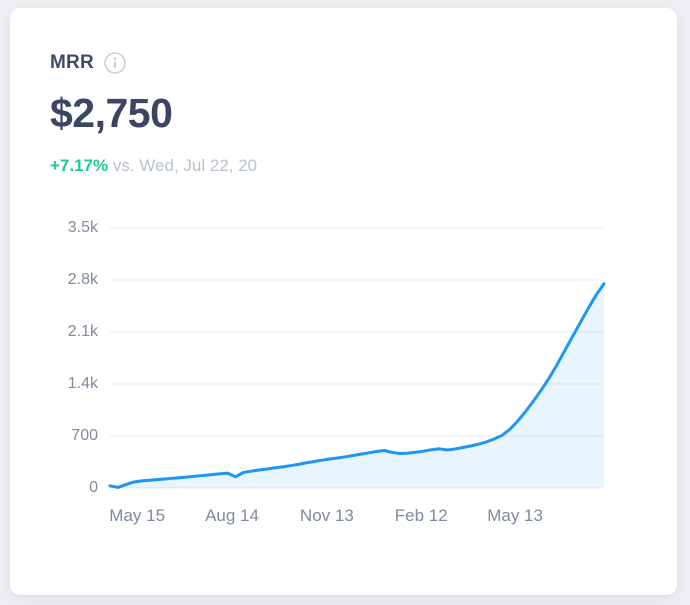 Image resolution: width=690 pixels, height=605 pixels. I want to click on y-tick-label: 2.1k, so click(82, 331).